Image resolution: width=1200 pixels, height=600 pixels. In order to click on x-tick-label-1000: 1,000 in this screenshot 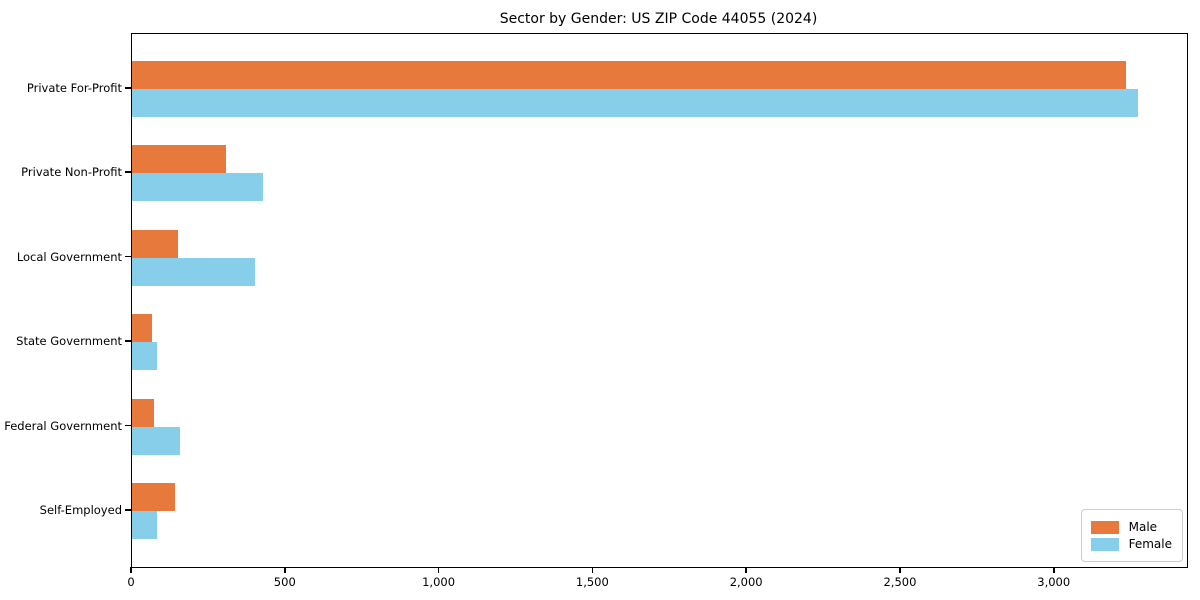, I will do `click(439, 582)`.